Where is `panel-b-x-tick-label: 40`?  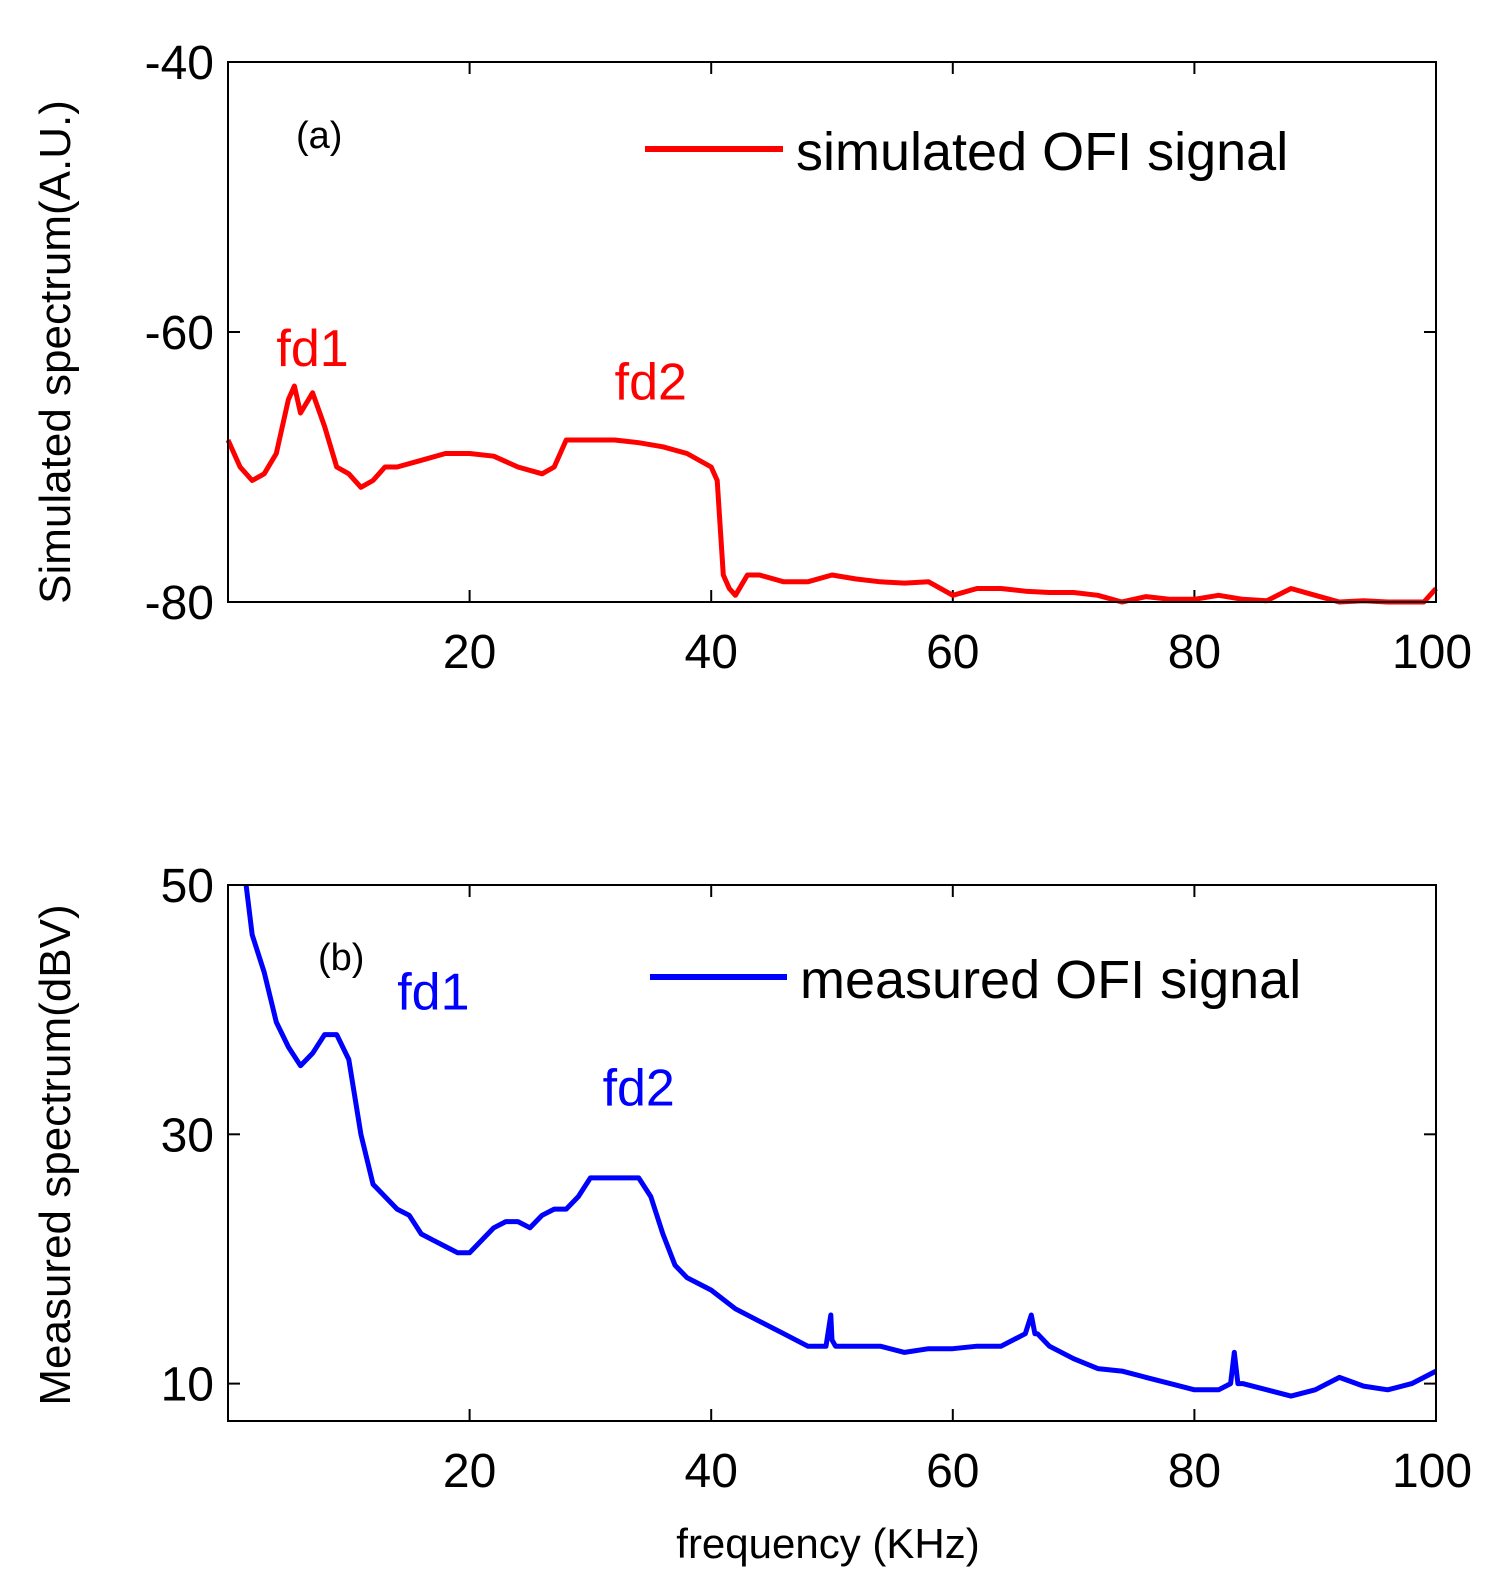
panel-b-x-tick-label: 40 is located at coordinates (711, 1471).